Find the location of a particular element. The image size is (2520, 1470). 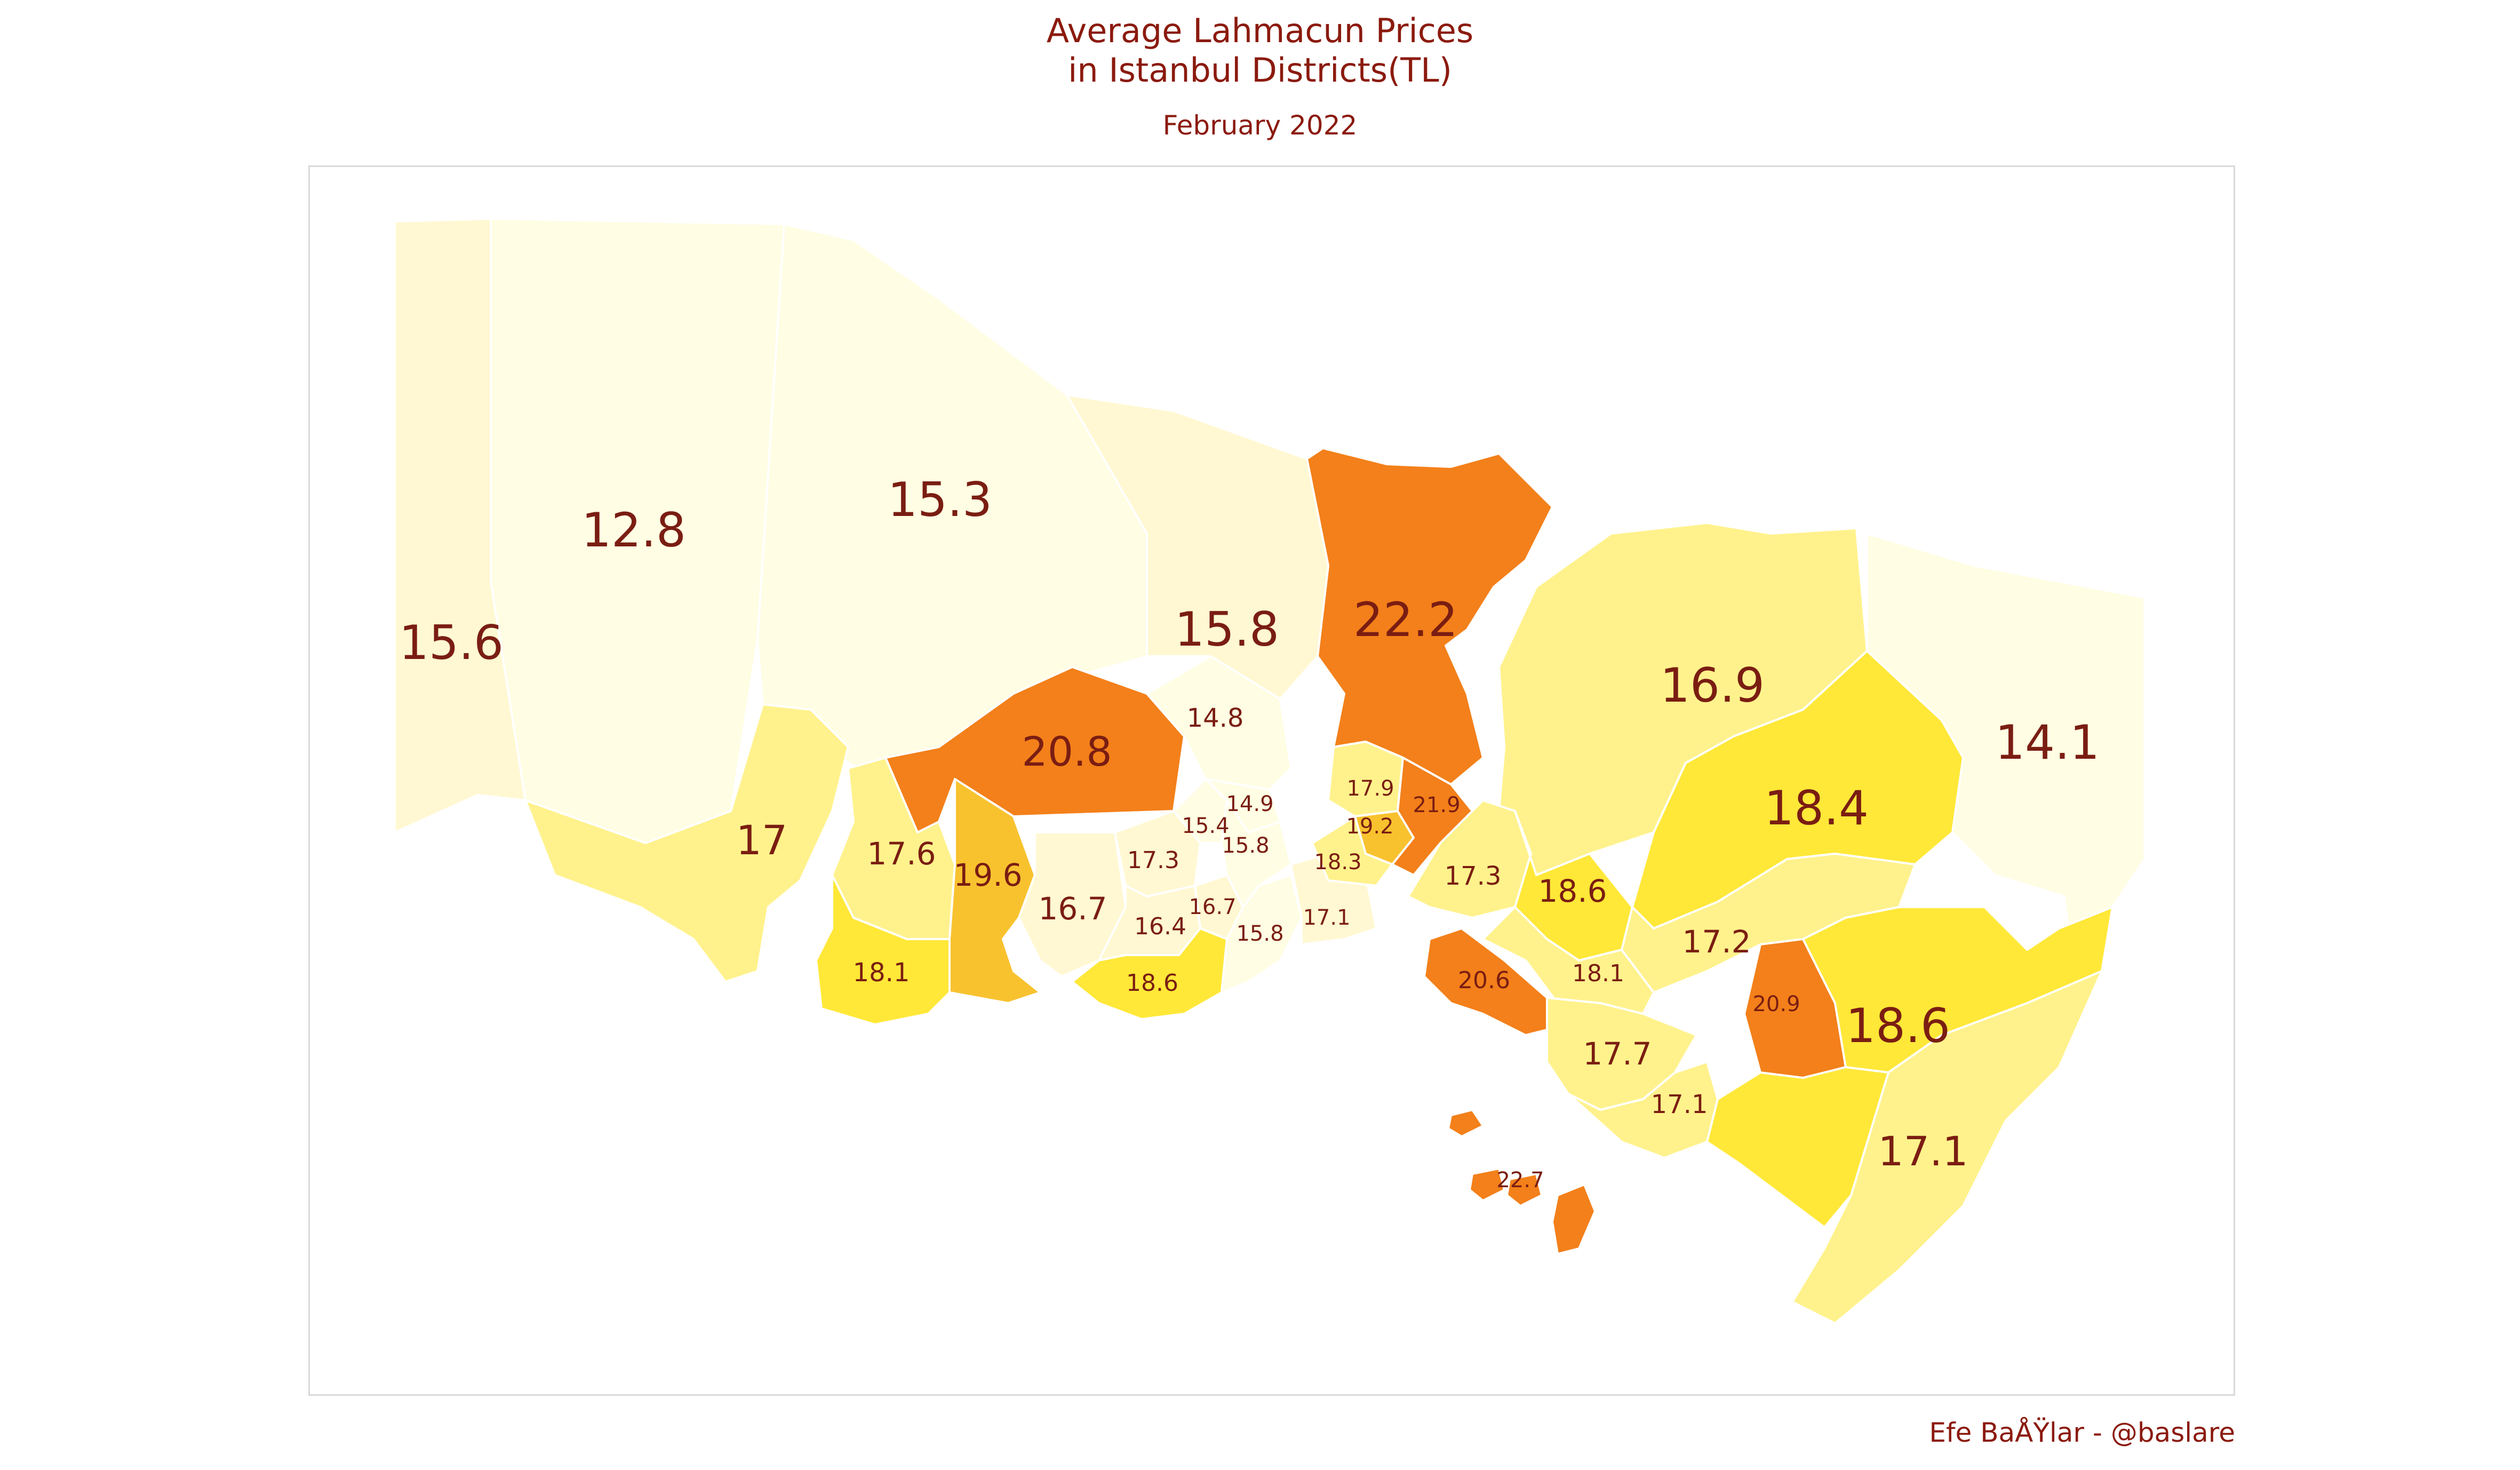

district-value-label: 17 is located at coordinates (762, 840).